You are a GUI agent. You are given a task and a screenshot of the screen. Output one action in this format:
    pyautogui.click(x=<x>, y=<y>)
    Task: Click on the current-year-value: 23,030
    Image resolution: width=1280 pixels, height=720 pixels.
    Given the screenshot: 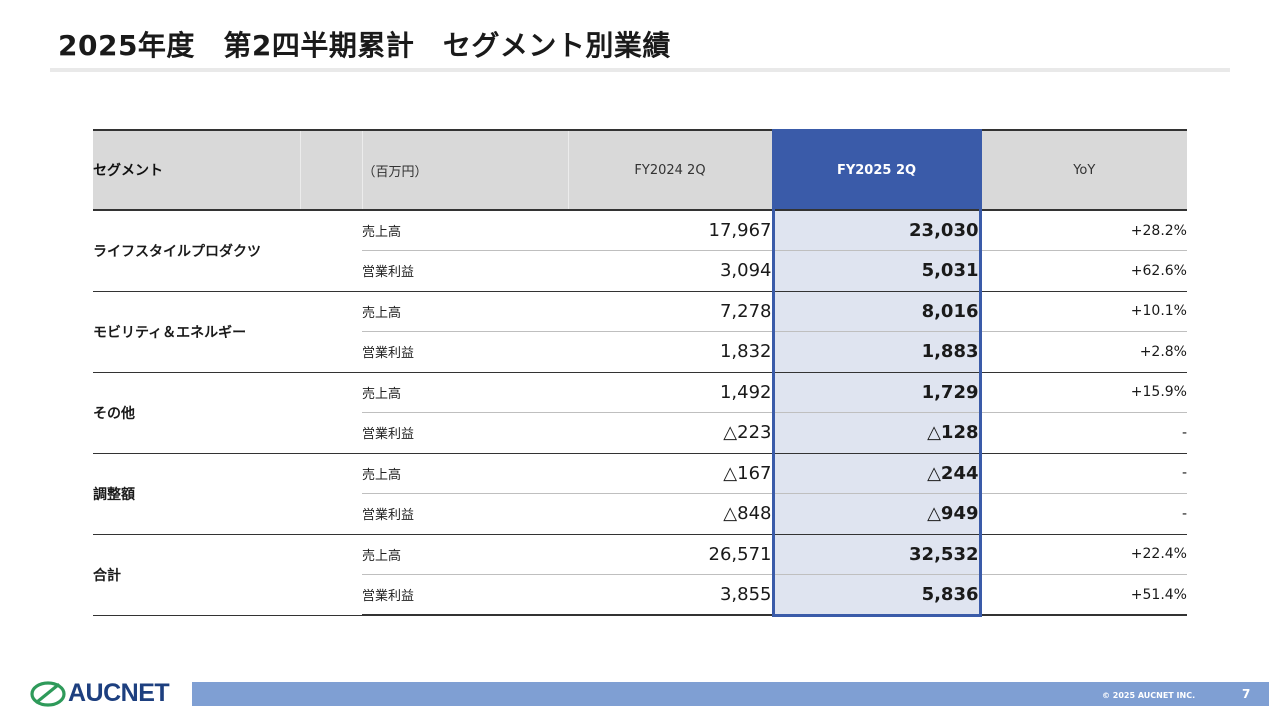 What is the action you would take?
    pyautogui.click(x=876, y=230)
    